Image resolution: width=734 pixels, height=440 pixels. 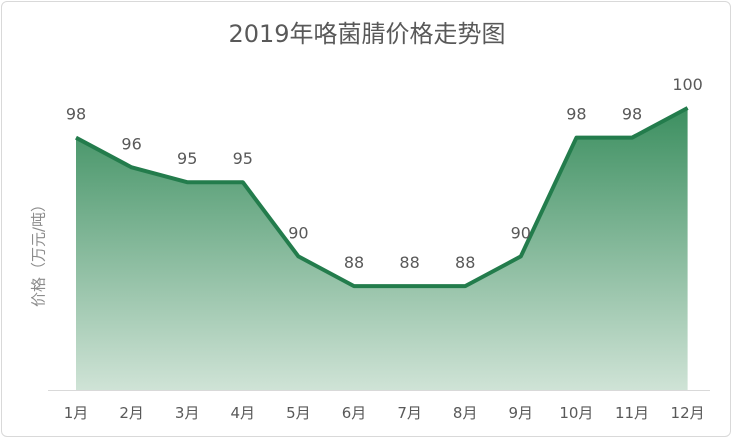 I want to click on chart-title: 2019年咯菌腈价格走势图, so click(x=367, y=34).